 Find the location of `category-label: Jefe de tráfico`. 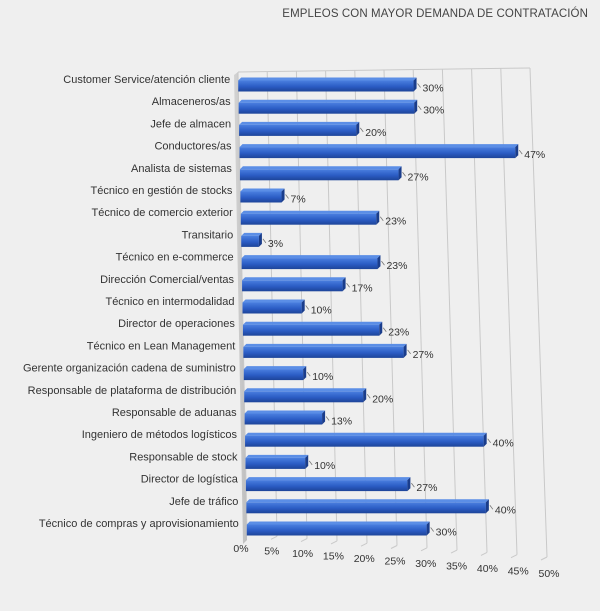

category-label: Jefe de tráfico is located at coordinates (203, 502).